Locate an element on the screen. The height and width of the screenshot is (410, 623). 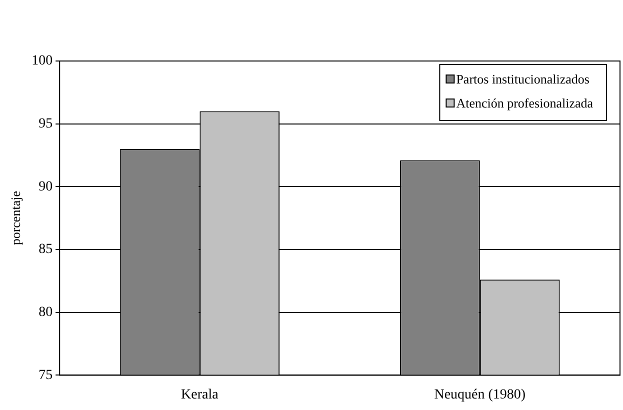
y-tick-label: 75 is located at coordinates (45, 375).